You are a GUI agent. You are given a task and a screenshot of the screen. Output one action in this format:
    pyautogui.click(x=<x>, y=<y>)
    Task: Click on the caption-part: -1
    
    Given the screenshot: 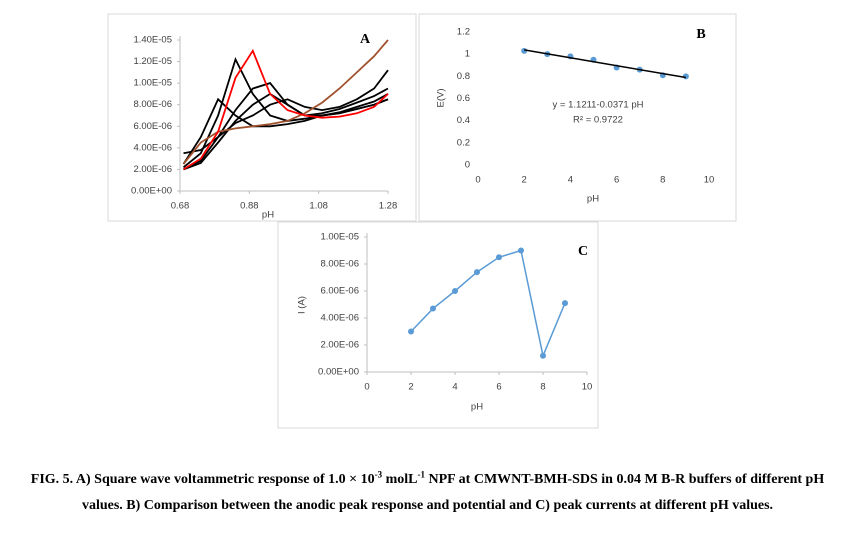 What is the action you would take?
    pyautogui.click(x=421, y=474)
    